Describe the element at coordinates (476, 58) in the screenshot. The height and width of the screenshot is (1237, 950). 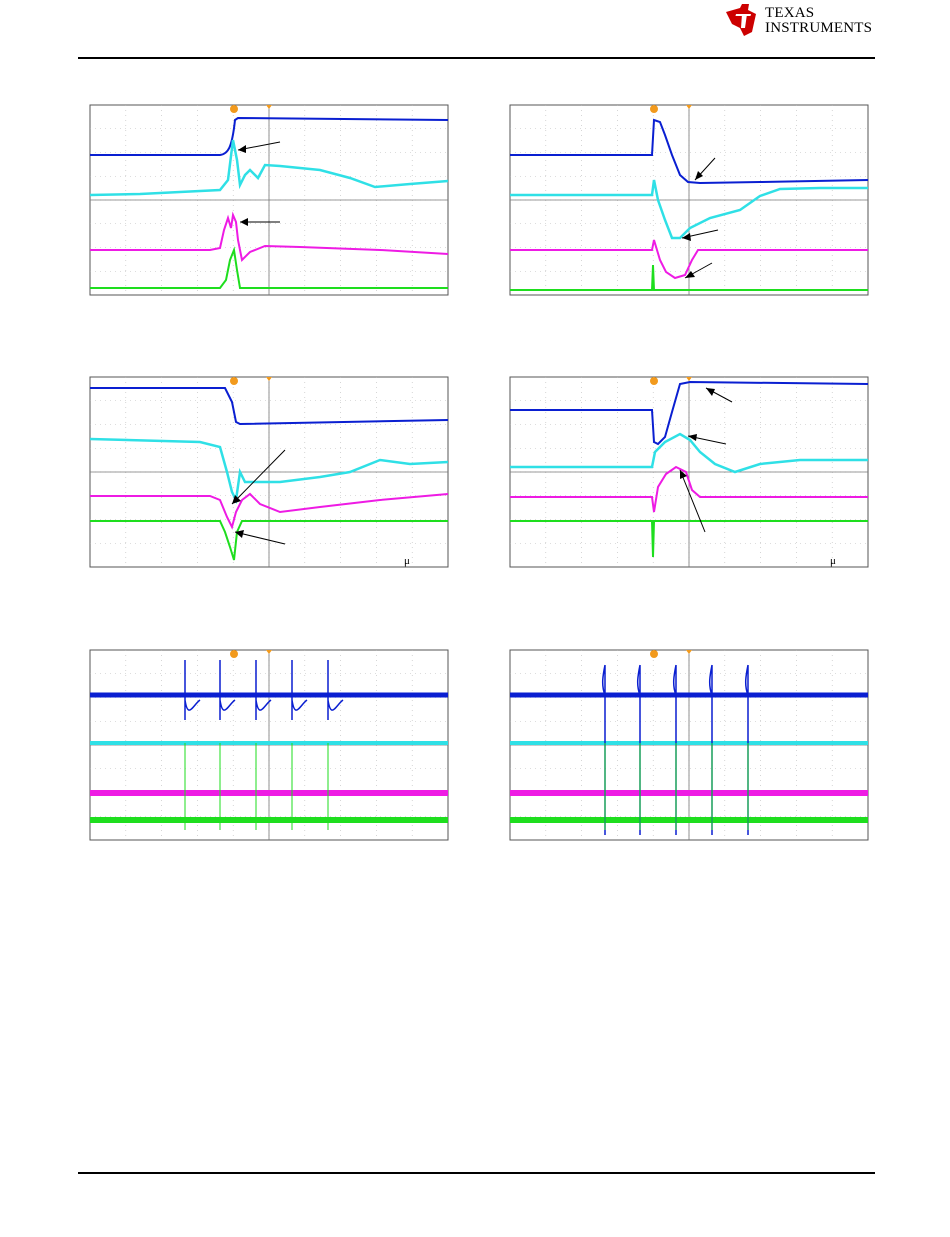
I see `header-rule` at that location.